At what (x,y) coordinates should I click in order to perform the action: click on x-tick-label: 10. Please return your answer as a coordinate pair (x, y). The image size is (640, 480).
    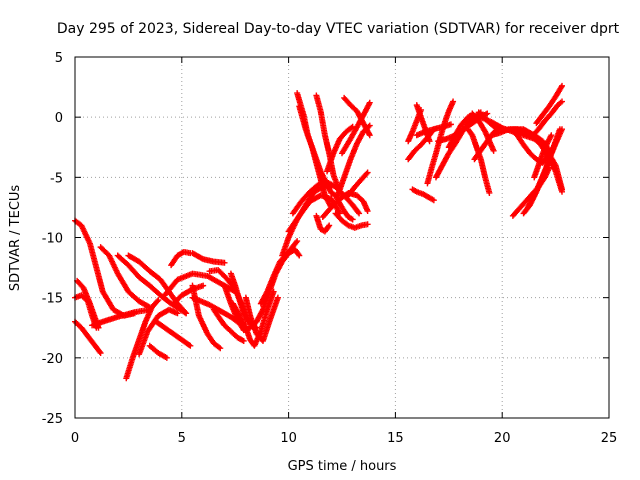
    Looking at the image, I should click on (288, 438).